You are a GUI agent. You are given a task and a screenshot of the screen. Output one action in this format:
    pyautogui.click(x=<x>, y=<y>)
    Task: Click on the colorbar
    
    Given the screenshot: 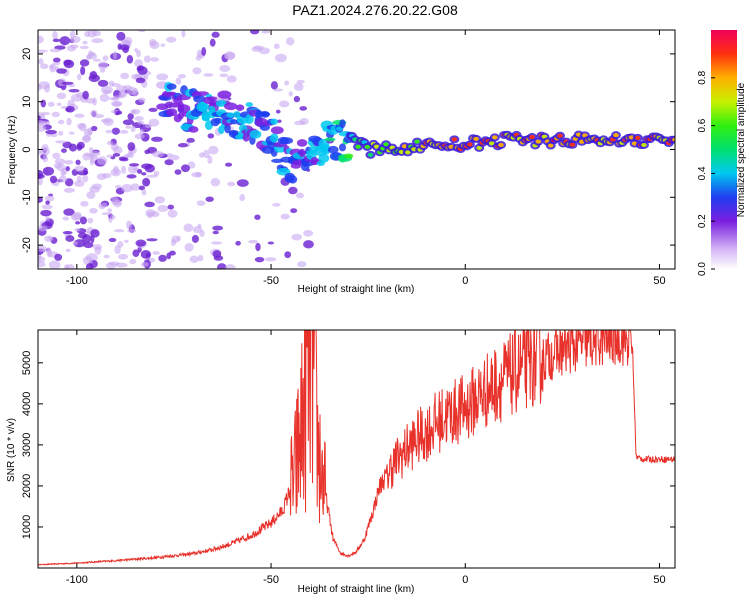 What is the action you would take?
    pyautogui.click(x=724, y=149)
    